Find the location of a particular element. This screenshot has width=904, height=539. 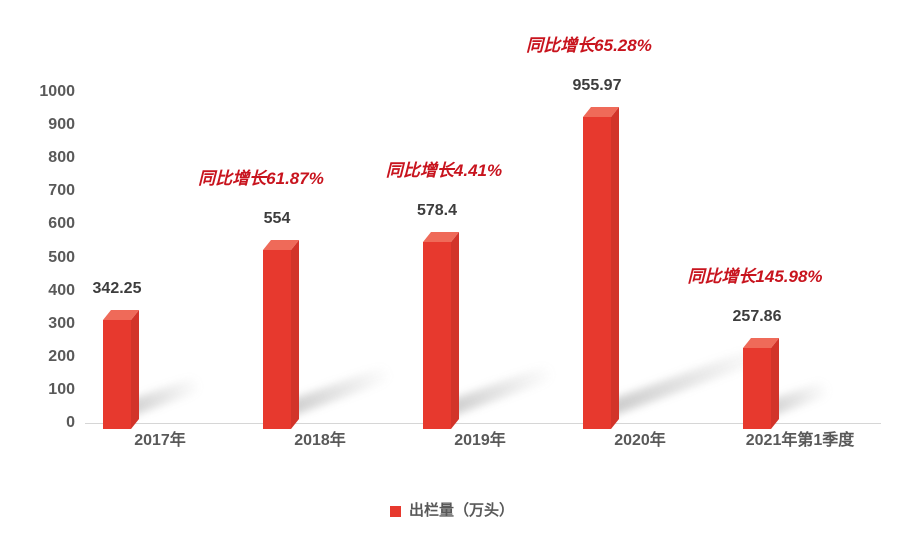

value-label: 955.97 is located at coordinates (597, 85).